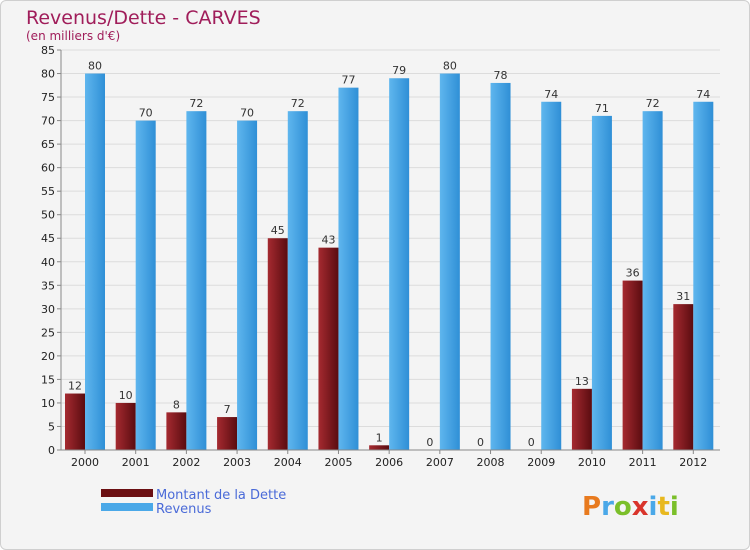 Image resolution: width=750 pixels, height=550 pixels. What do you see at coordinates (48, 168) in the screenshot?
I see `y-tick-label: 60` at bounding box center [48, 168].